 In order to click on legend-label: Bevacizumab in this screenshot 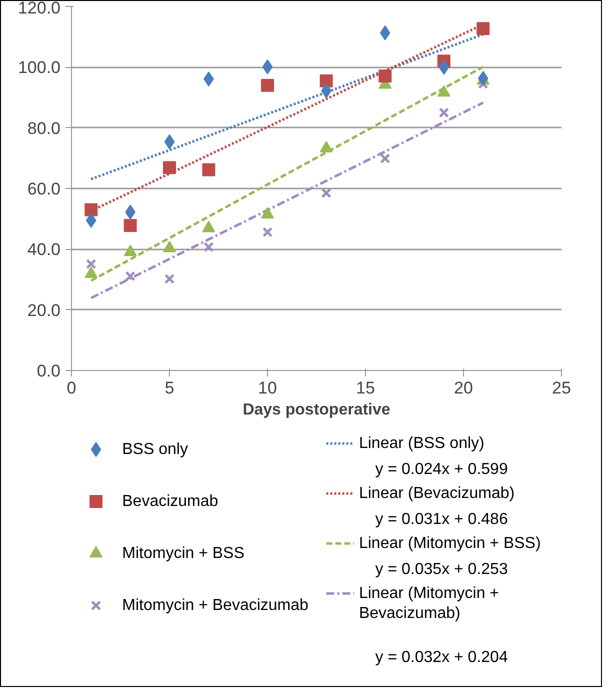, I will do `click(170, 501)`.